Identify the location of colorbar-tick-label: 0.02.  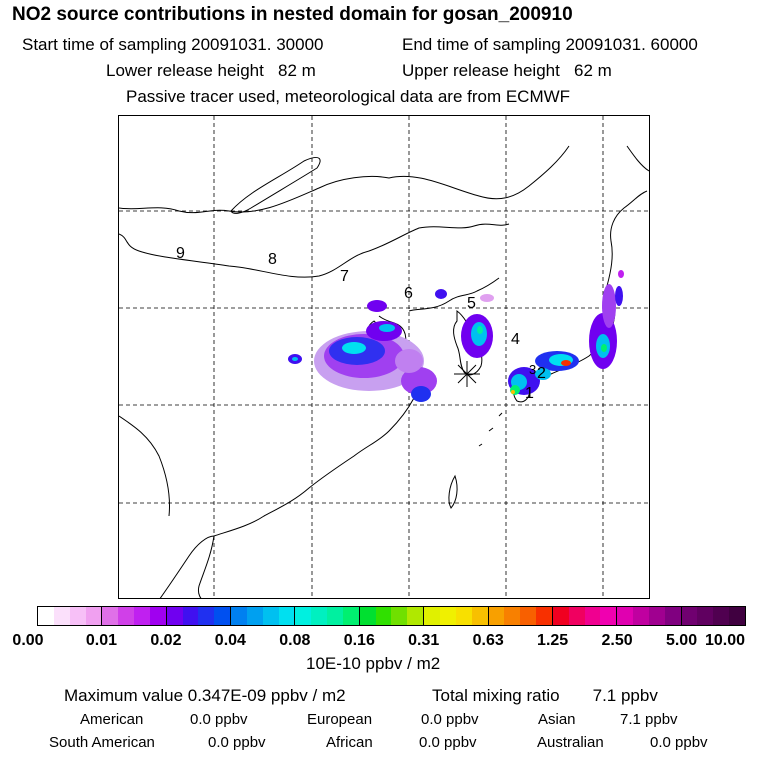
(166, 640).